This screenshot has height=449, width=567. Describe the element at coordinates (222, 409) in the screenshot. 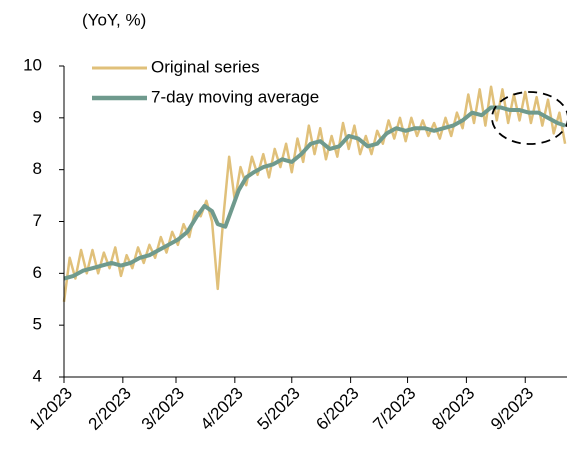

I see `x-tick-label: 4/2023` at that location.